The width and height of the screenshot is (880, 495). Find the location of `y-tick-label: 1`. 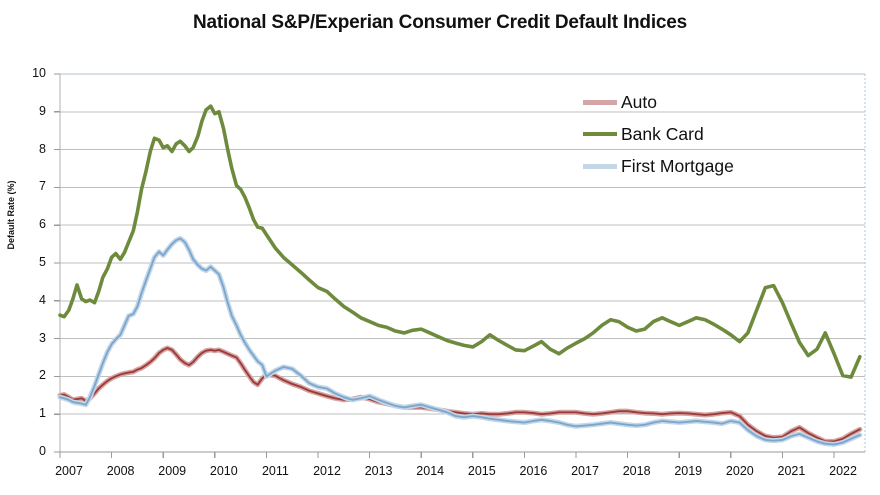

y-tick-label: 1 is located at coordinates (42, 413).